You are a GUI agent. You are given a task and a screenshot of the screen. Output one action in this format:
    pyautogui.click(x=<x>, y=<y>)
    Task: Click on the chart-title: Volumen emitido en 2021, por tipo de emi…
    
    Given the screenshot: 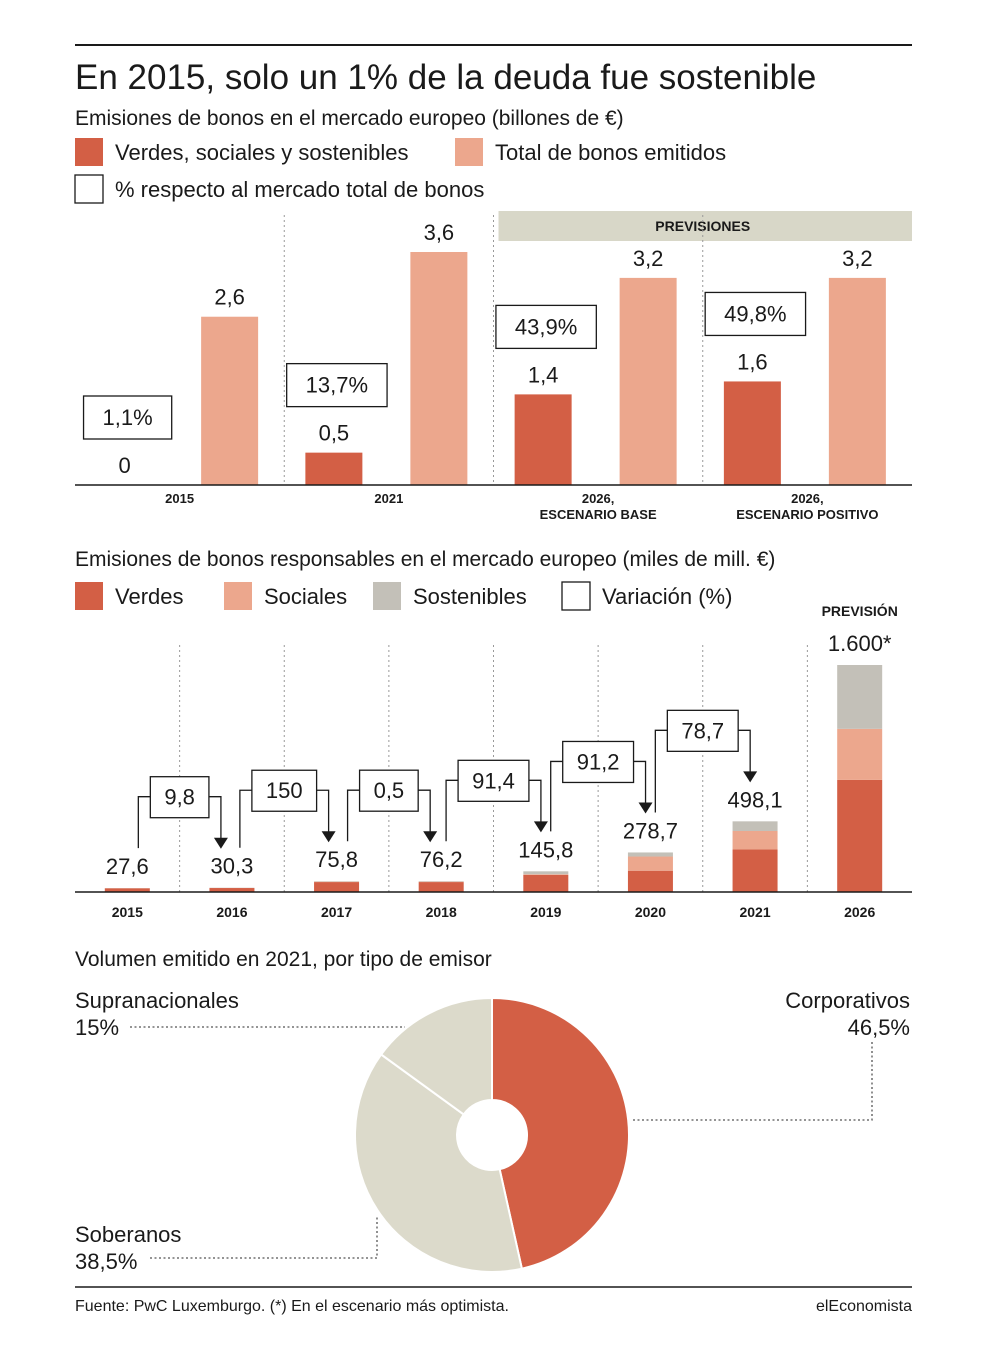 What is the action you would take?
    pyautogui.click(x=283, y=959)
    